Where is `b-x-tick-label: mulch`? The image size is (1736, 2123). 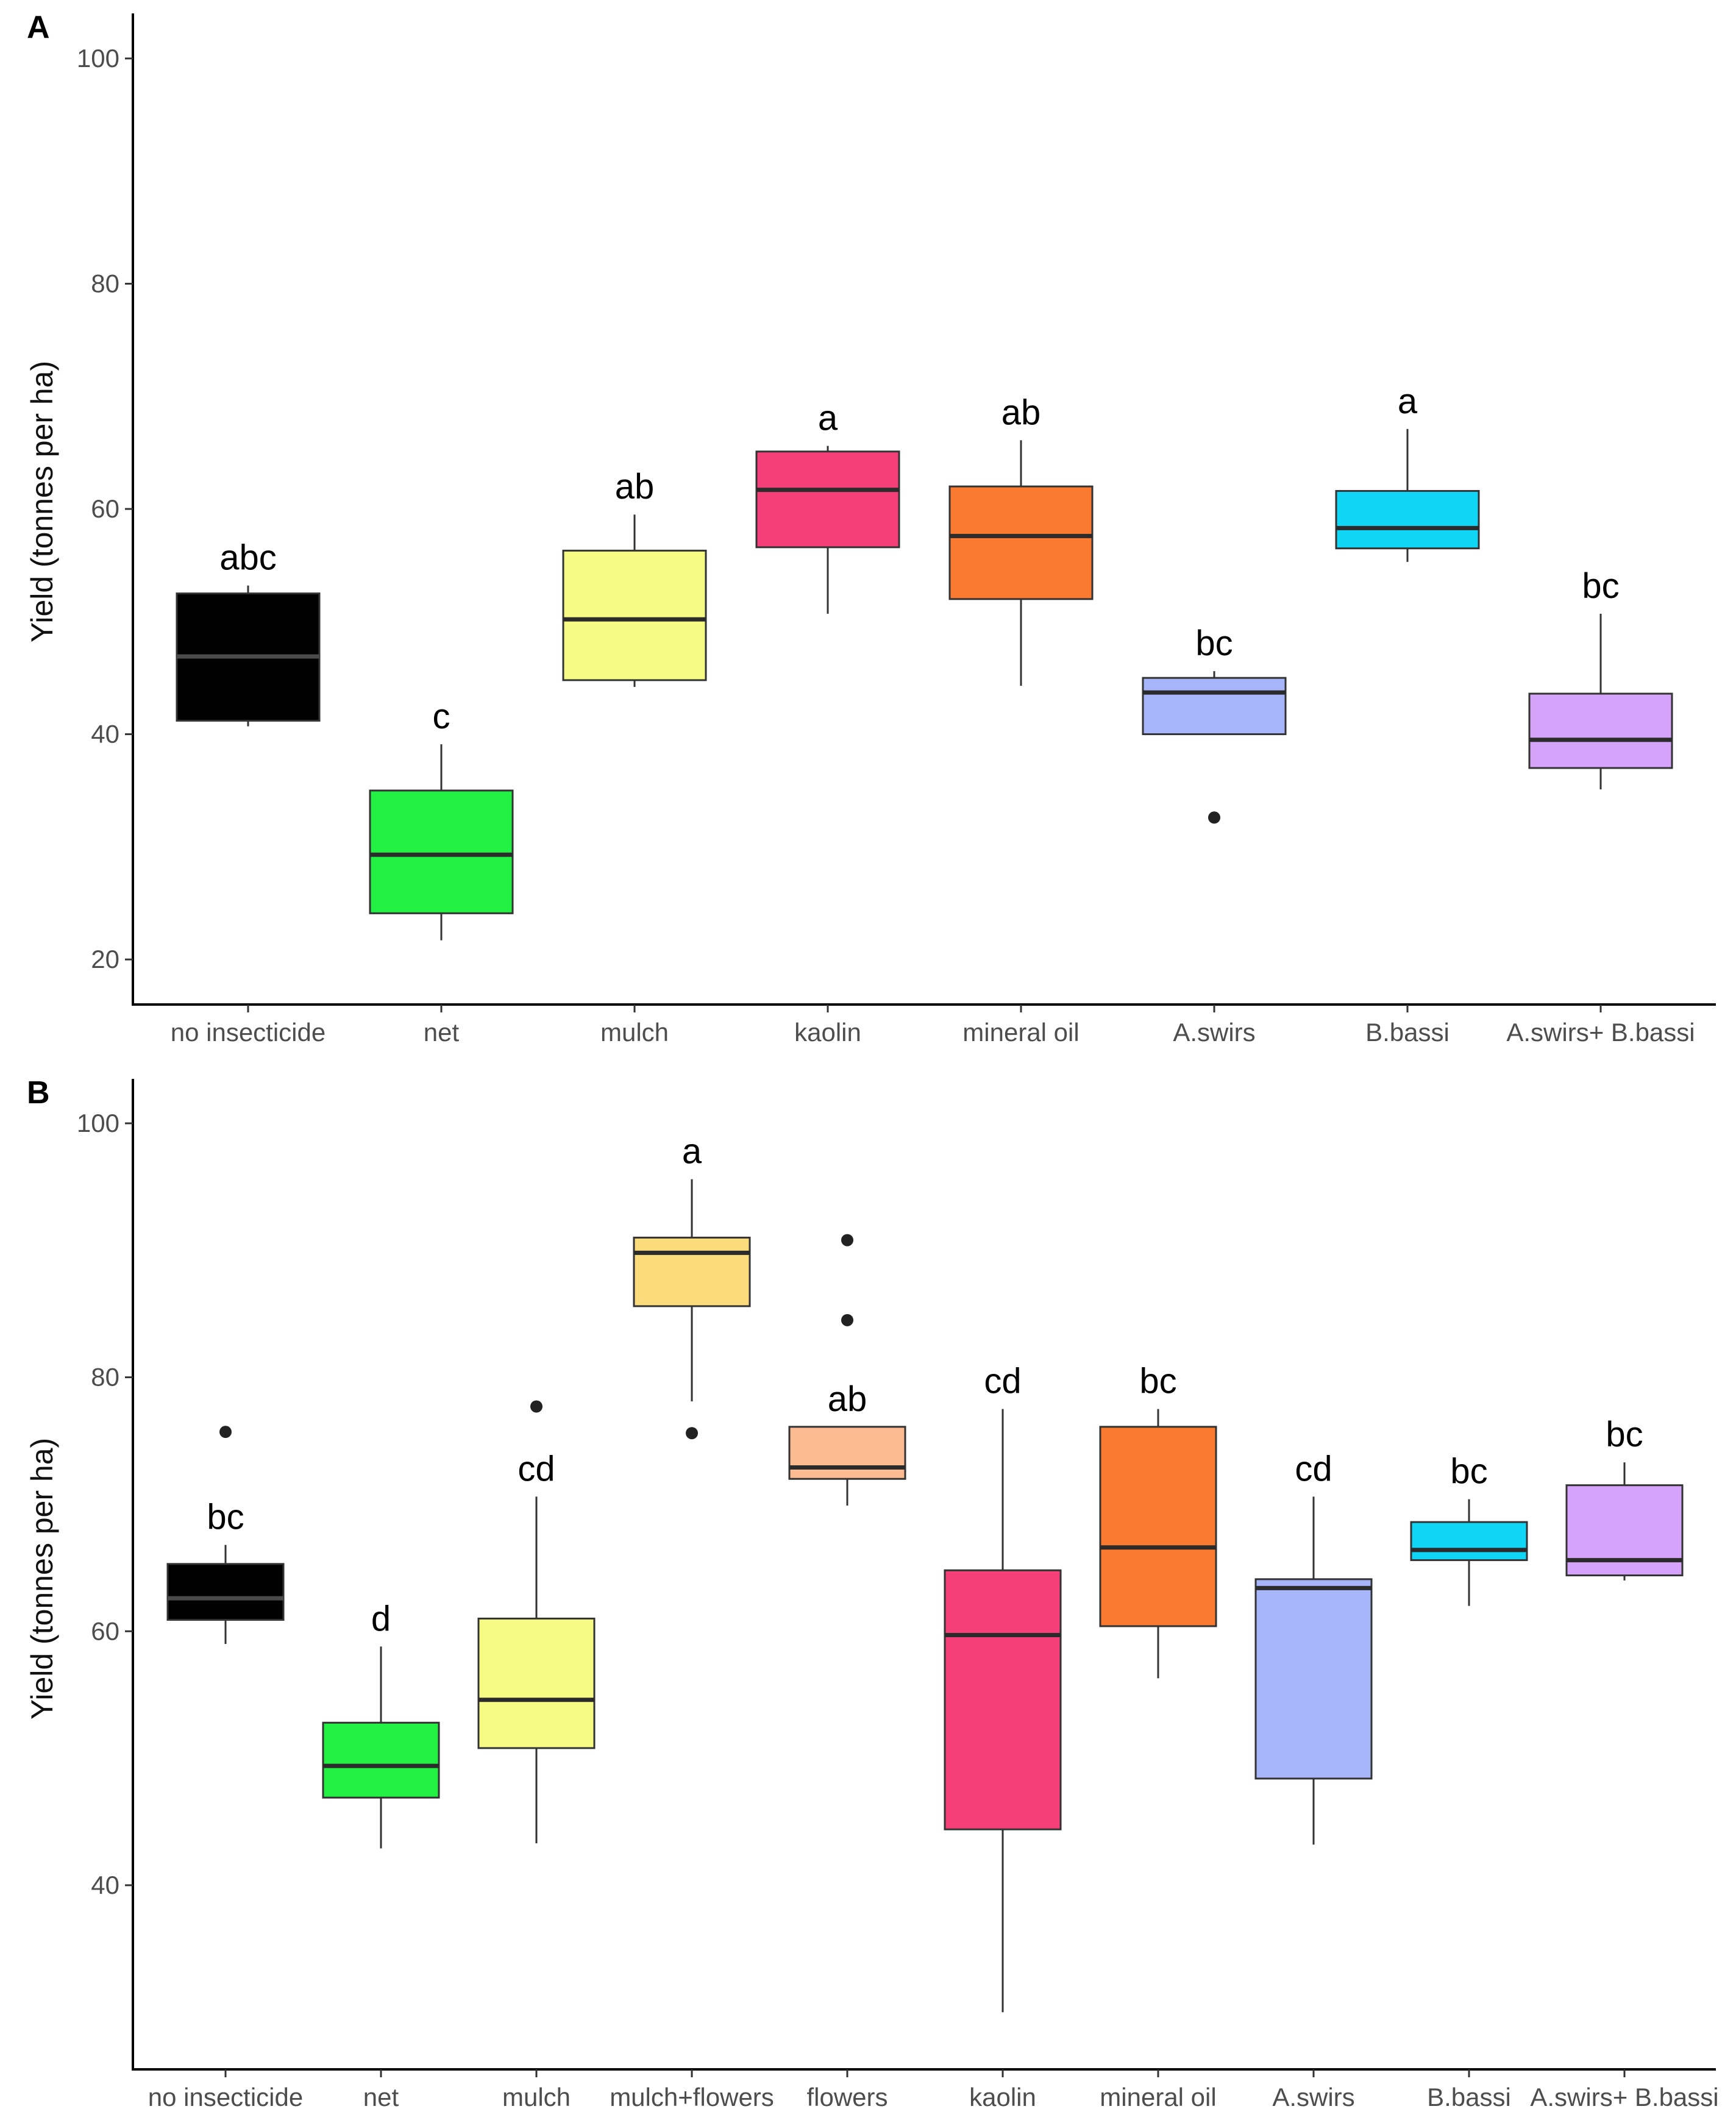
b-x-tick-label: mulch is located at coordinates (536, 2097).